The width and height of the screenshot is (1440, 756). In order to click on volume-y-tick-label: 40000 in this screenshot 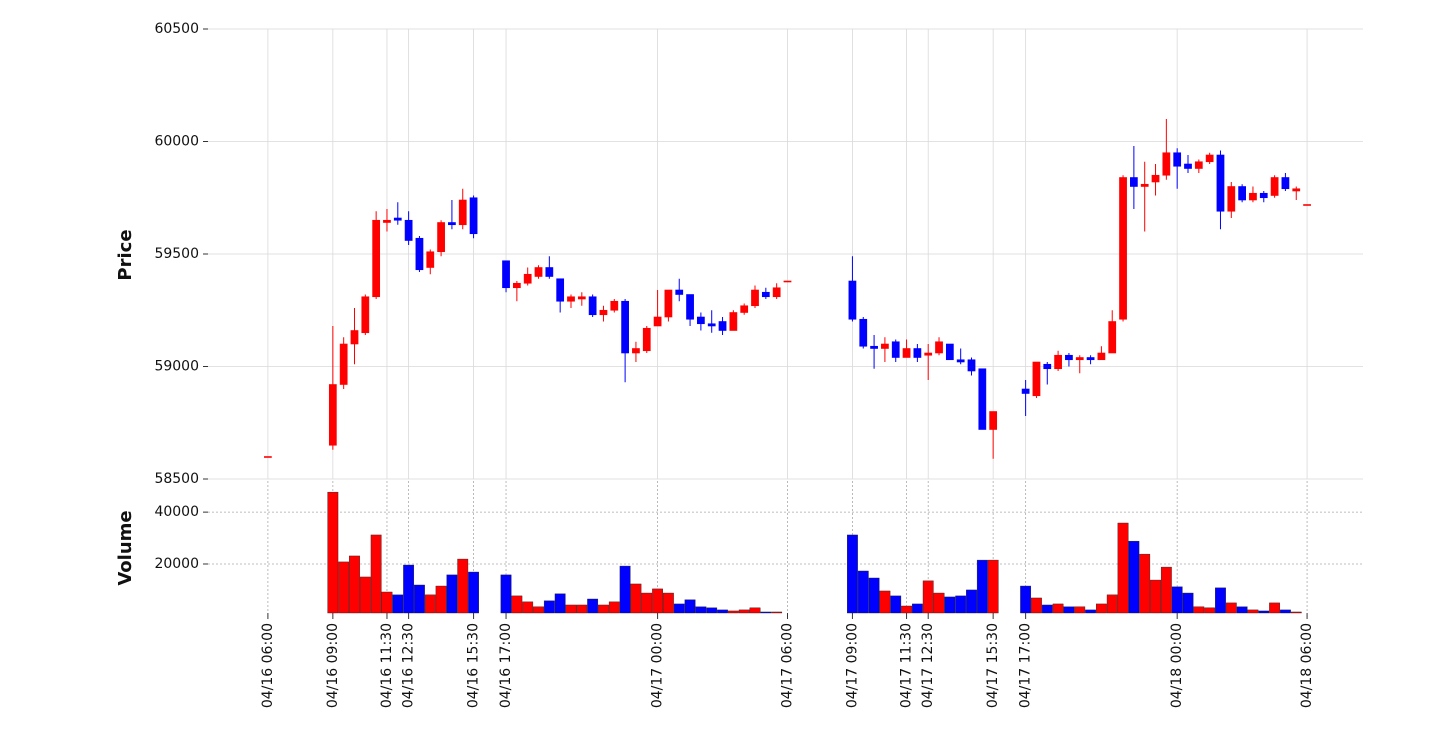, I will do `click(176, 512)`.